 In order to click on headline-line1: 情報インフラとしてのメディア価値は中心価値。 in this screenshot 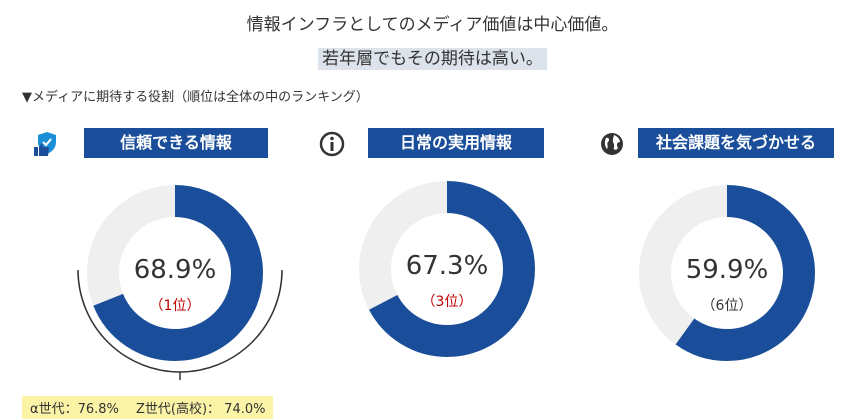, I will do `click(432, 25)`.